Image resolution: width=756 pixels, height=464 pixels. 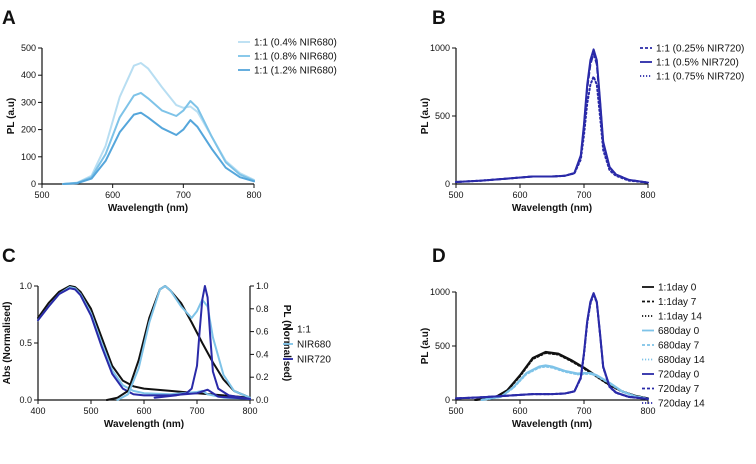 I want to click on legend: 1:1 NIR680 NIR720, so click(x=307, y=345).